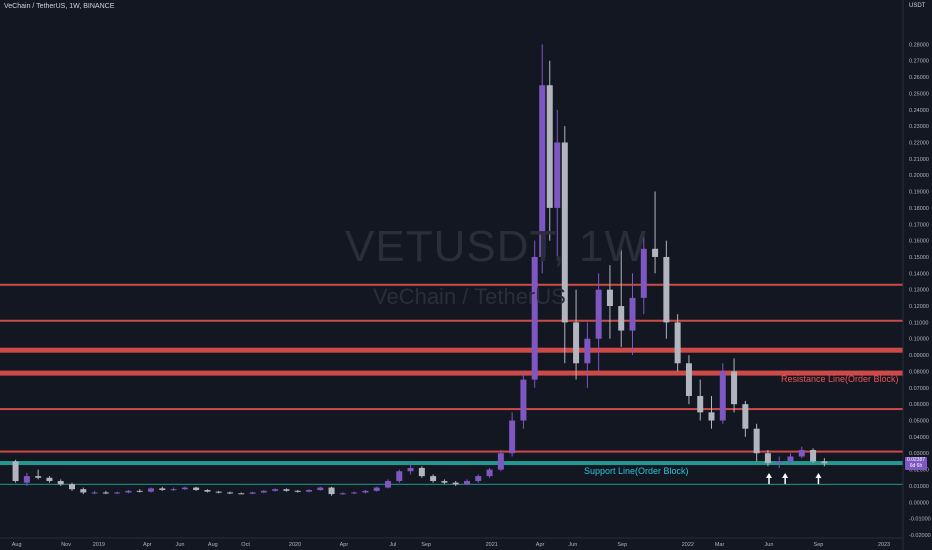 This screenshot has height=550, width=932. What do you see at coordinates (540, 545) in the screenshot?
I see `time-tick-label: Apr` at bounding box center [540, 545].